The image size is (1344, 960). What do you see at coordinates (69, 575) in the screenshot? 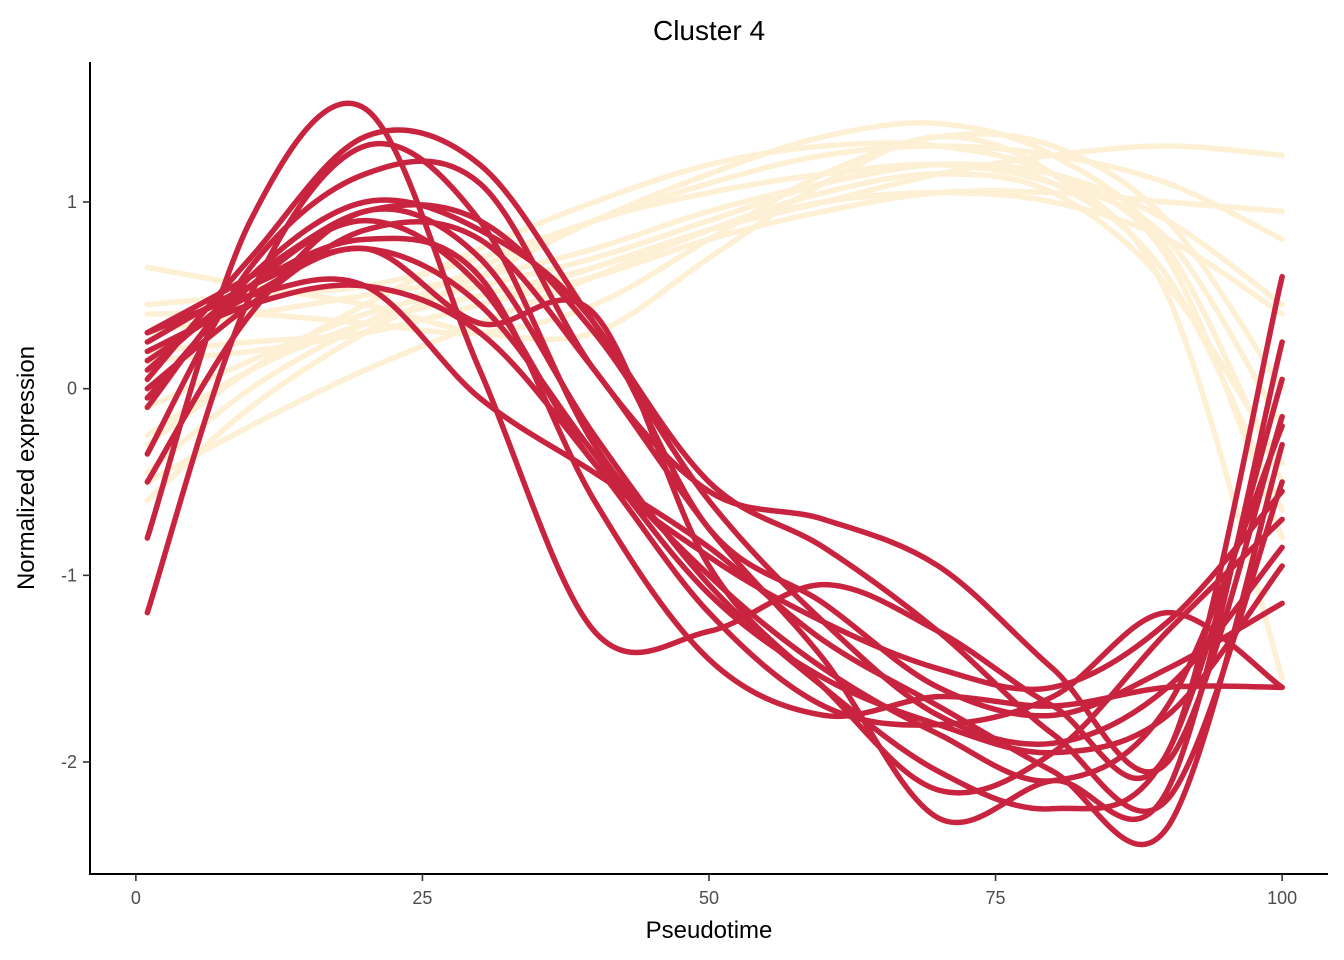
I see `y-tick-label: -1` at bounding box center [69, 575].